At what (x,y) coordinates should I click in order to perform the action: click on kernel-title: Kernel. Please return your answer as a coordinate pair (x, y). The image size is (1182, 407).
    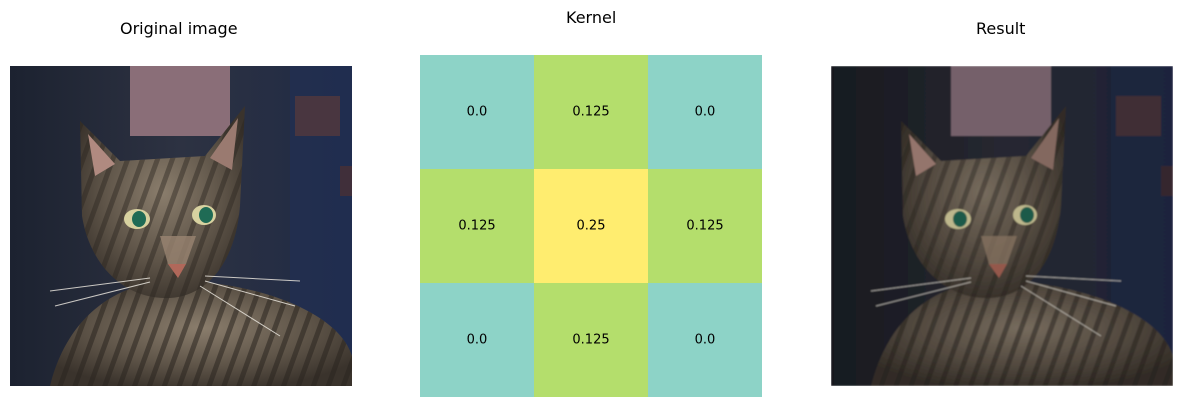
    Looking at the image, I should click on (591, 17).